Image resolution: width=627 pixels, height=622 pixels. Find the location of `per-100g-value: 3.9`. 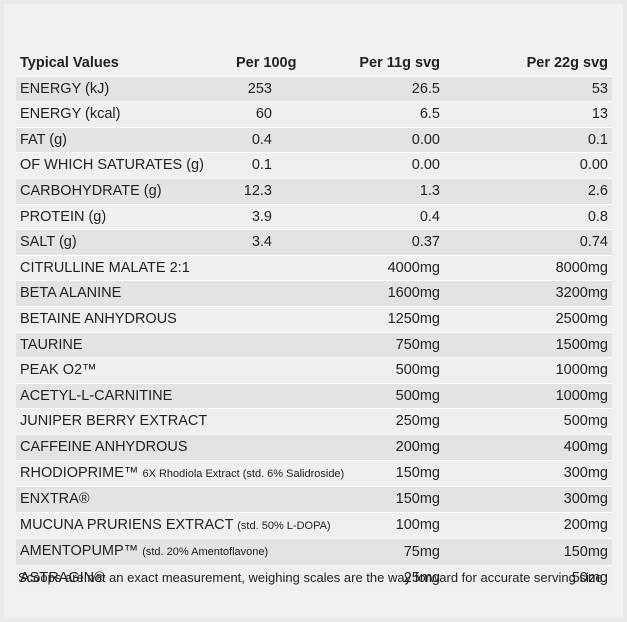

per-100g-value: 3.9 is located at coordinates (254, 217).